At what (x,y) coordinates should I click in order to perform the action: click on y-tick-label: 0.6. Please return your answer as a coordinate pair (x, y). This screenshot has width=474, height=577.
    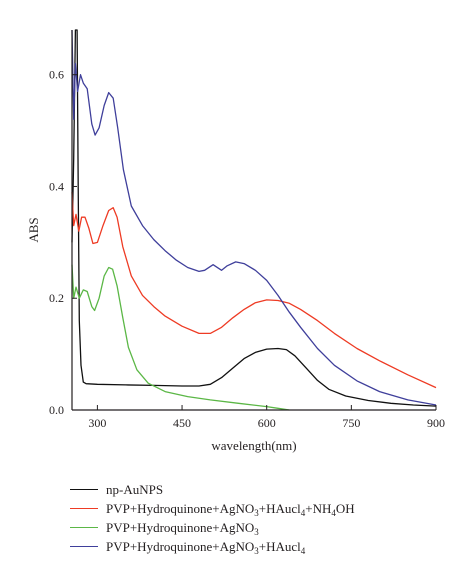
    Looking at the image, I should click on (56, 75).